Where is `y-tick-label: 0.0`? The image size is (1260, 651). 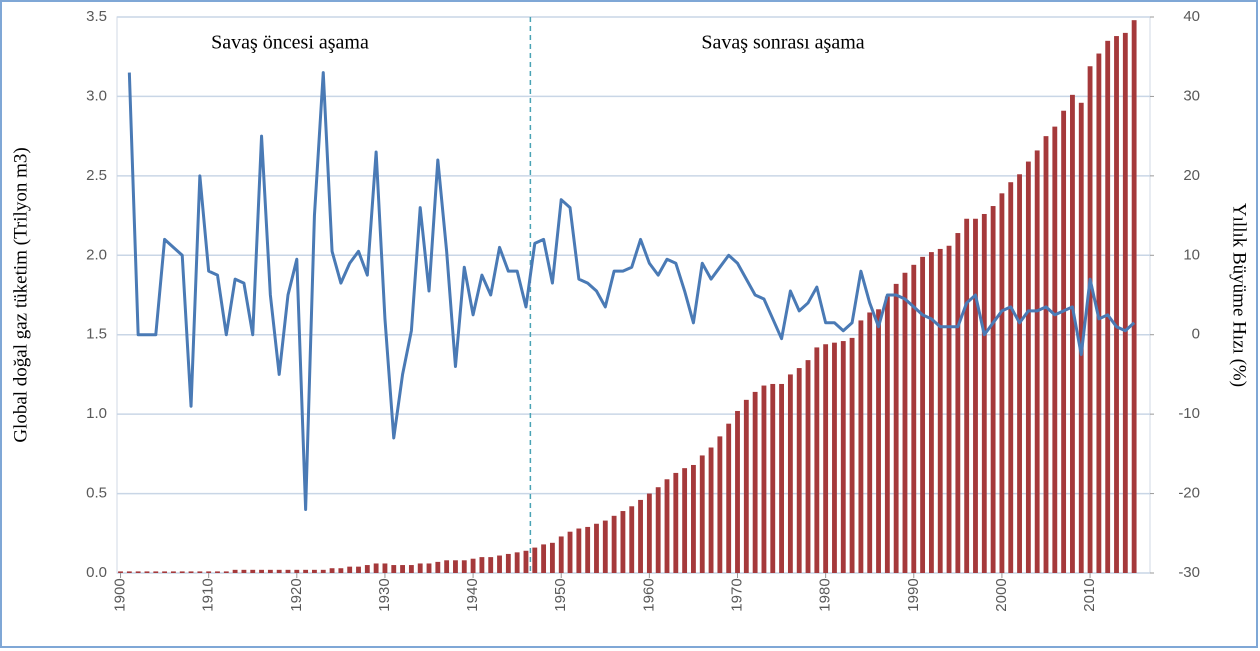 y-tick-label: 0.0 is located at coordinates (96, 572).